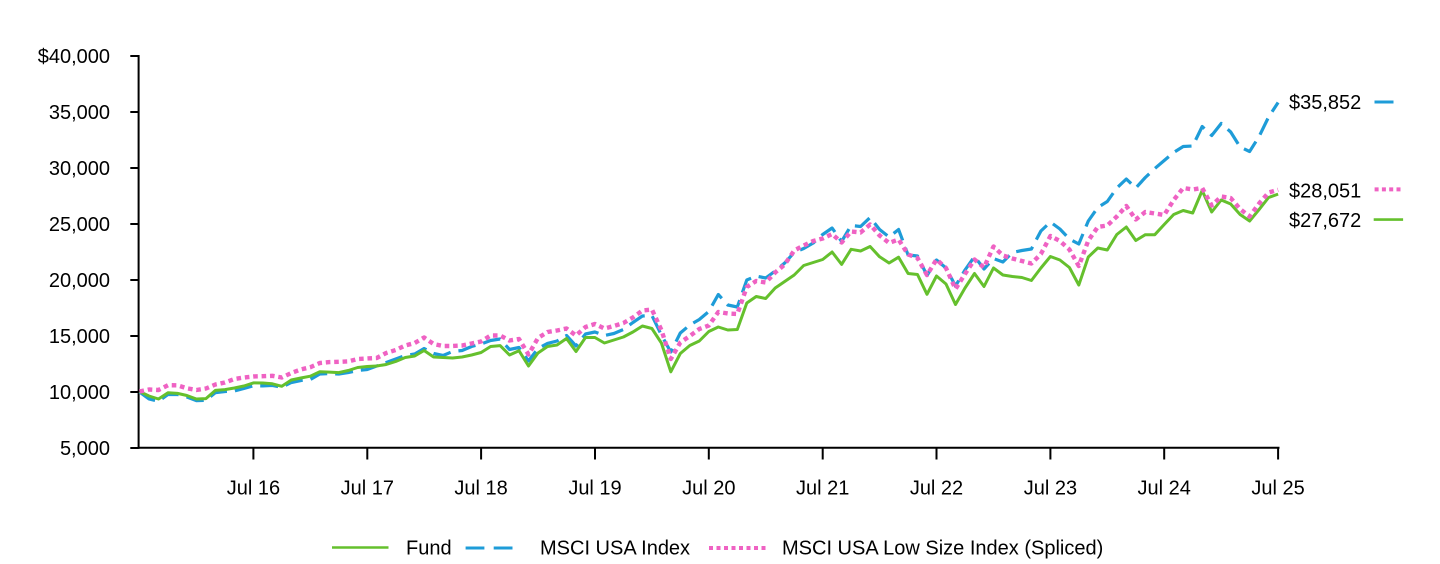  What do you see at coordinates (74, 57) in the screenshot?
I see `svg-text: $40,000` at bounding box center [74, 57].